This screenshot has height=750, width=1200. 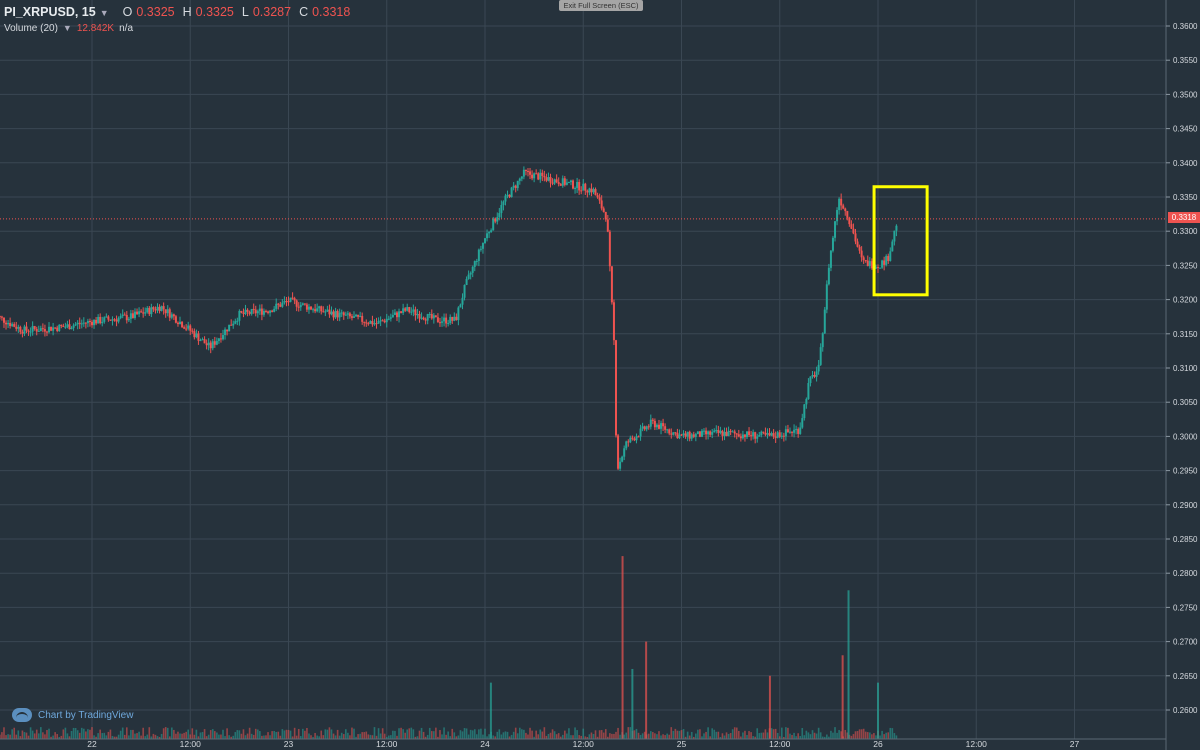 I want to click on tradingview-branding: Chart by TradingView, so click(x=72, y=715).